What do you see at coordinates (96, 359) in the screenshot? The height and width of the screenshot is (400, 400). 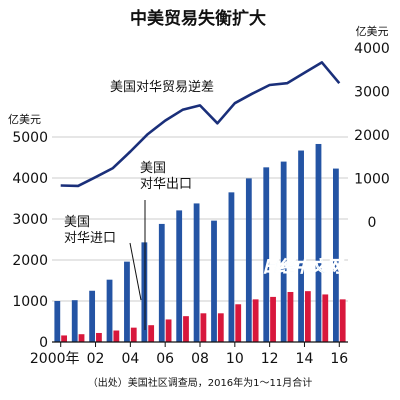 I see `x-tick-label: 02` at bounding box center [96, 359].